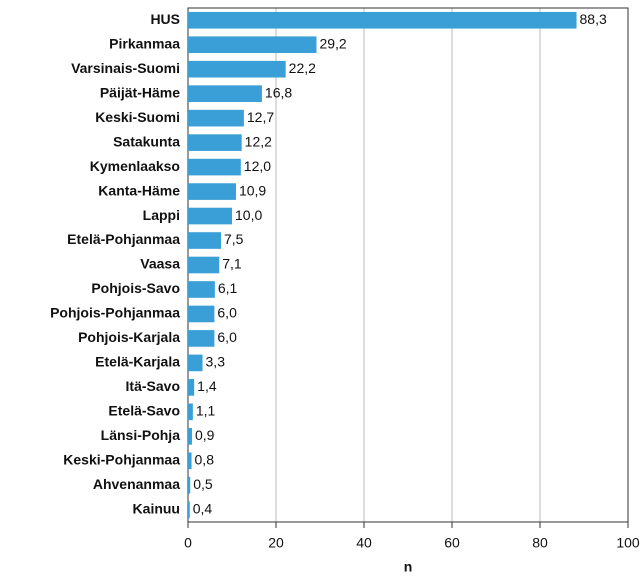  What do you see at coordinates (540, 543) in the screenshot?
I see `x-tick-label: 80` at bounding box center [540, 543].